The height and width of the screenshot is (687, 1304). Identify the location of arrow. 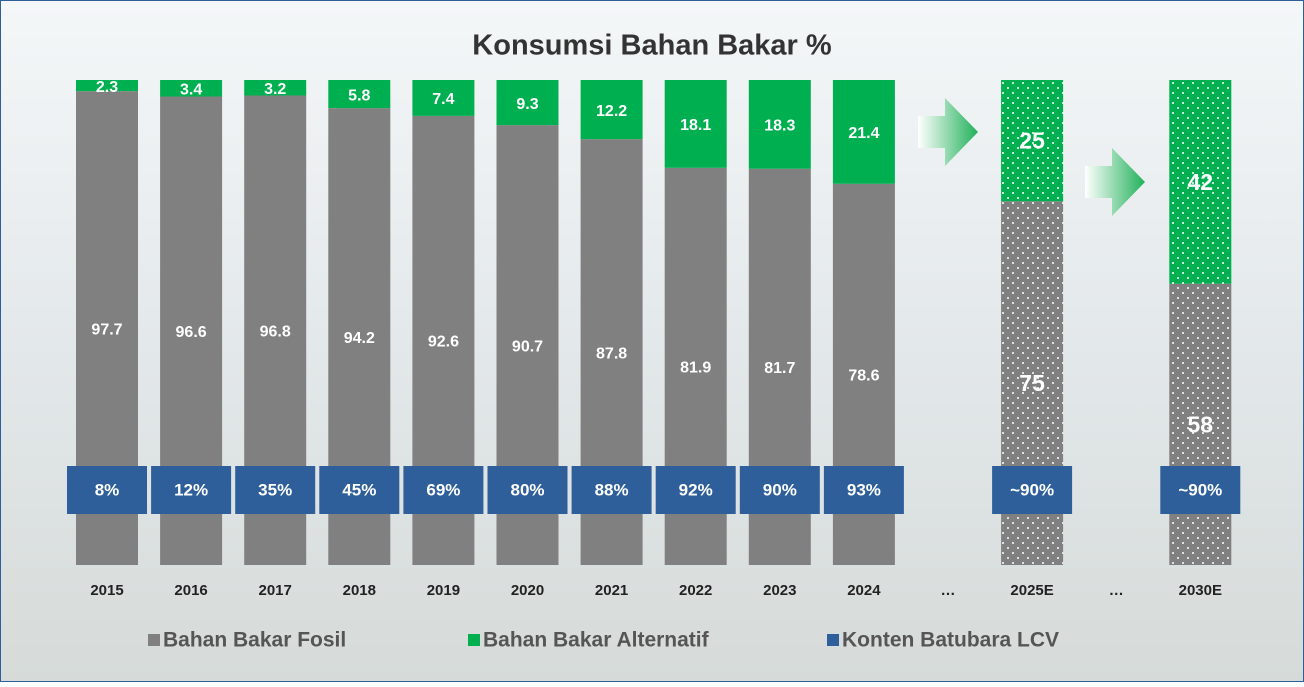
(1031, 157).